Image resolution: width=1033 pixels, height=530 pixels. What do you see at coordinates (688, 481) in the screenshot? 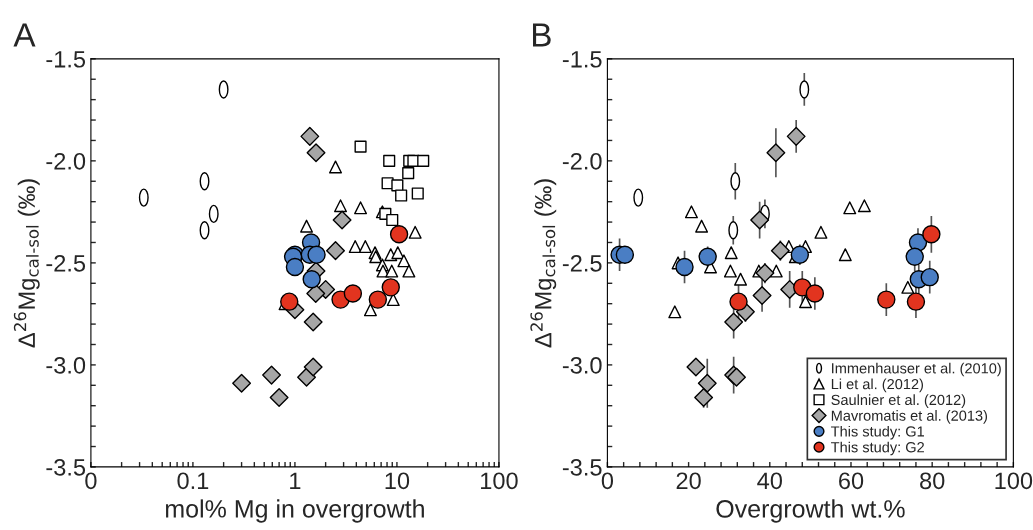
I see `x-tick-label: 20` at bounding box center [688, 481].